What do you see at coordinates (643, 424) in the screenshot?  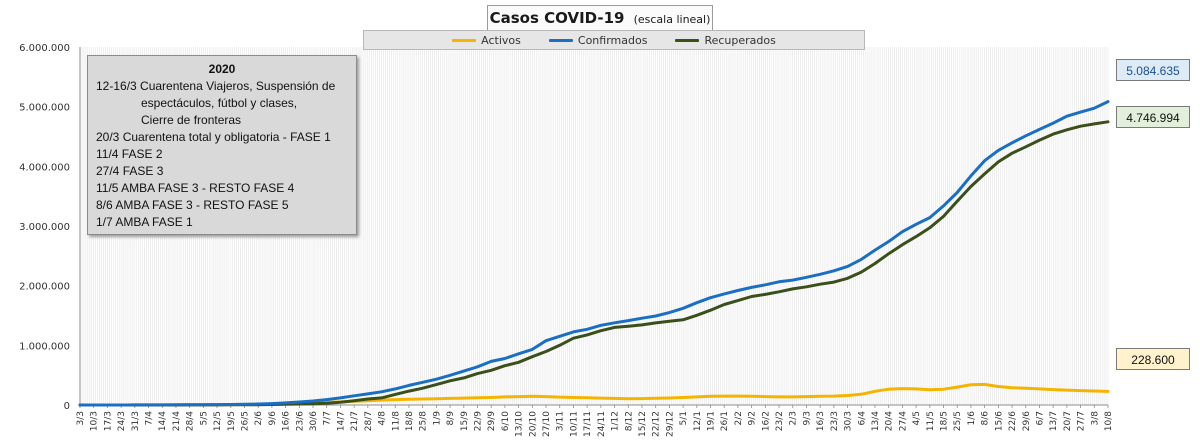 I see `x-tick-label: 15/12` at bounding box center [643, 424].